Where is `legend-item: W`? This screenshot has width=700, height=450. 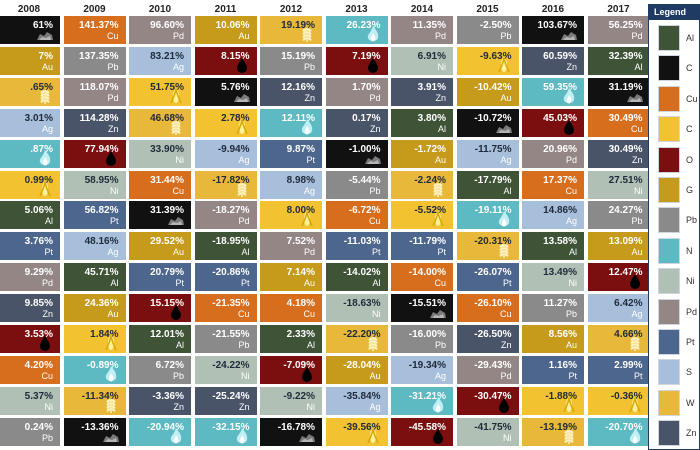 legend-item: W is located at coordinates (678, 403).